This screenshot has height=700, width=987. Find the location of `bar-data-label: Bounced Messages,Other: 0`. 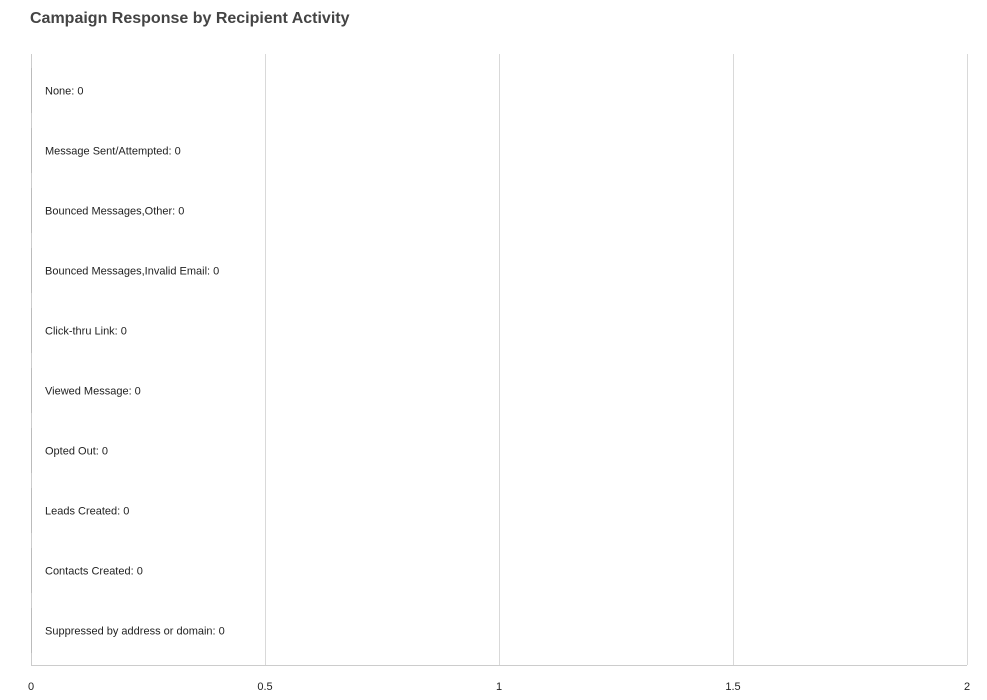

bar-data-label: Bounced Messages,Other: 0 is located at coordinates (114, 212).